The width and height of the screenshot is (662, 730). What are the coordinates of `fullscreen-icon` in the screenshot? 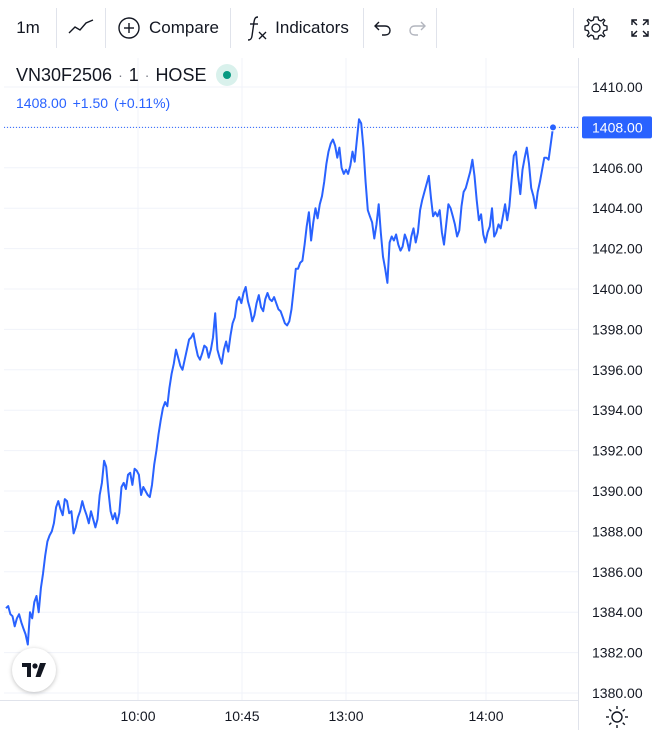 It's located at (640, 28).